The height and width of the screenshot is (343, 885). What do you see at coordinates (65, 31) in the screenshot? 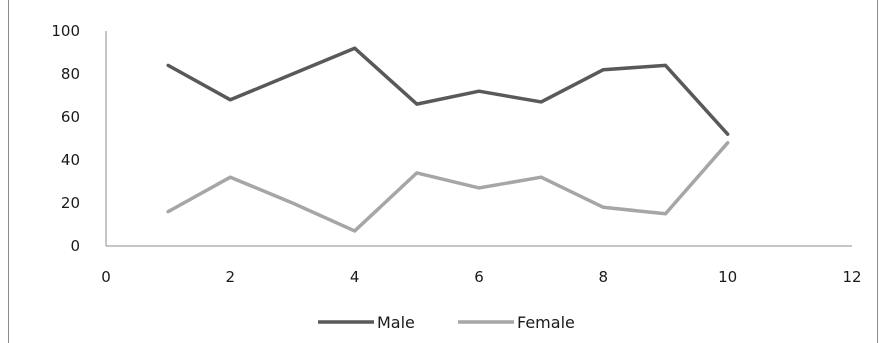
I see `y-tick-label: 100` at bounding box center [65, 31].